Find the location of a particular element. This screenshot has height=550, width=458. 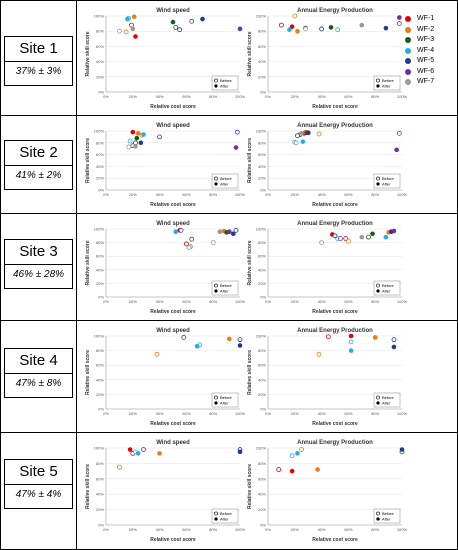

legend-item: WF-6 is located at coordinates (430, 72).